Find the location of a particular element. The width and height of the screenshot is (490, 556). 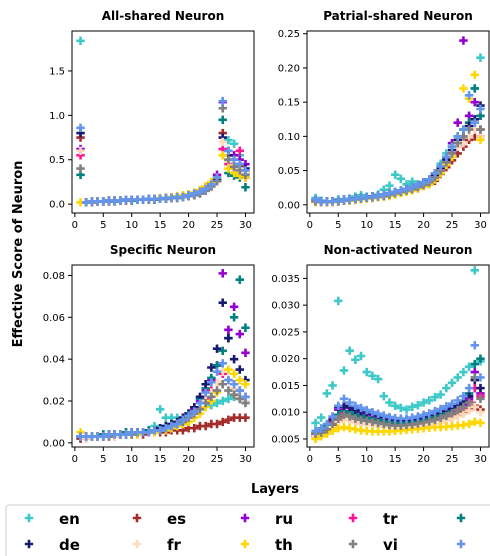

x-tick-label: 25 is located at coordinates (217, 225).